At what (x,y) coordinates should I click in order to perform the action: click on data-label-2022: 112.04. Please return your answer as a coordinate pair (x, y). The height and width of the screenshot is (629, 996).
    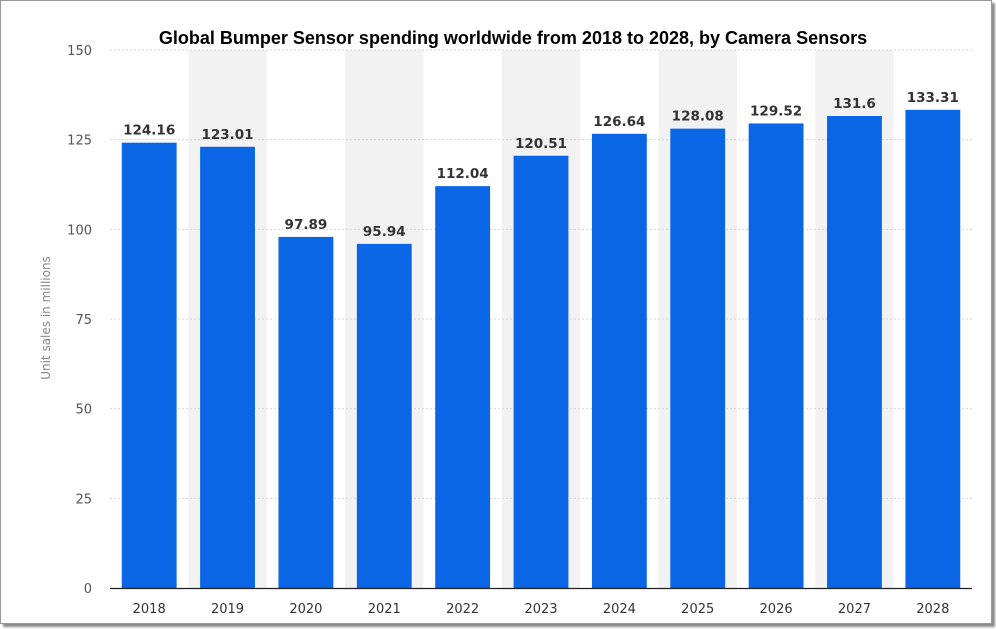
    Looking at the image, I should click on (463, 174).